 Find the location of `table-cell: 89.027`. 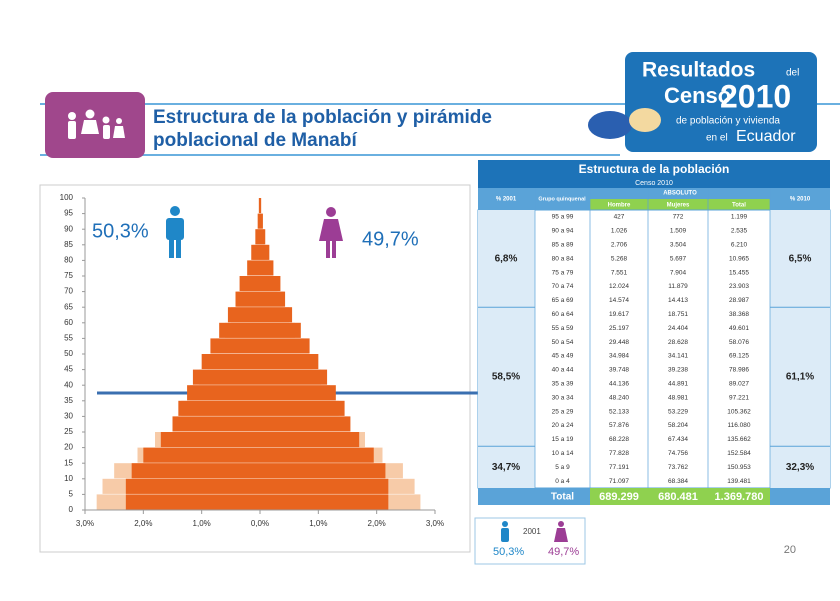

table-cell: 89.027 is located at coordinates (739, 383).